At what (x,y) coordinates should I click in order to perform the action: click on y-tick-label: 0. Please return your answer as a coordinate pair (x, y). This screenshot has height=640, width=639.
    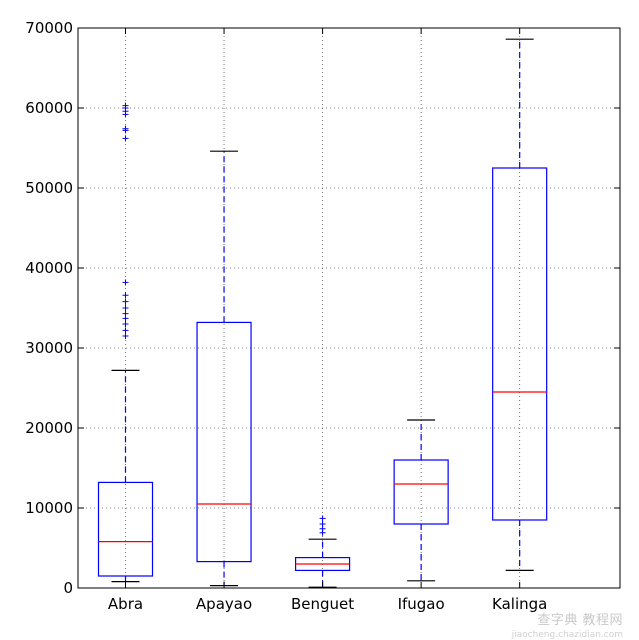
    Looking at the image, I should click on (68, 588).